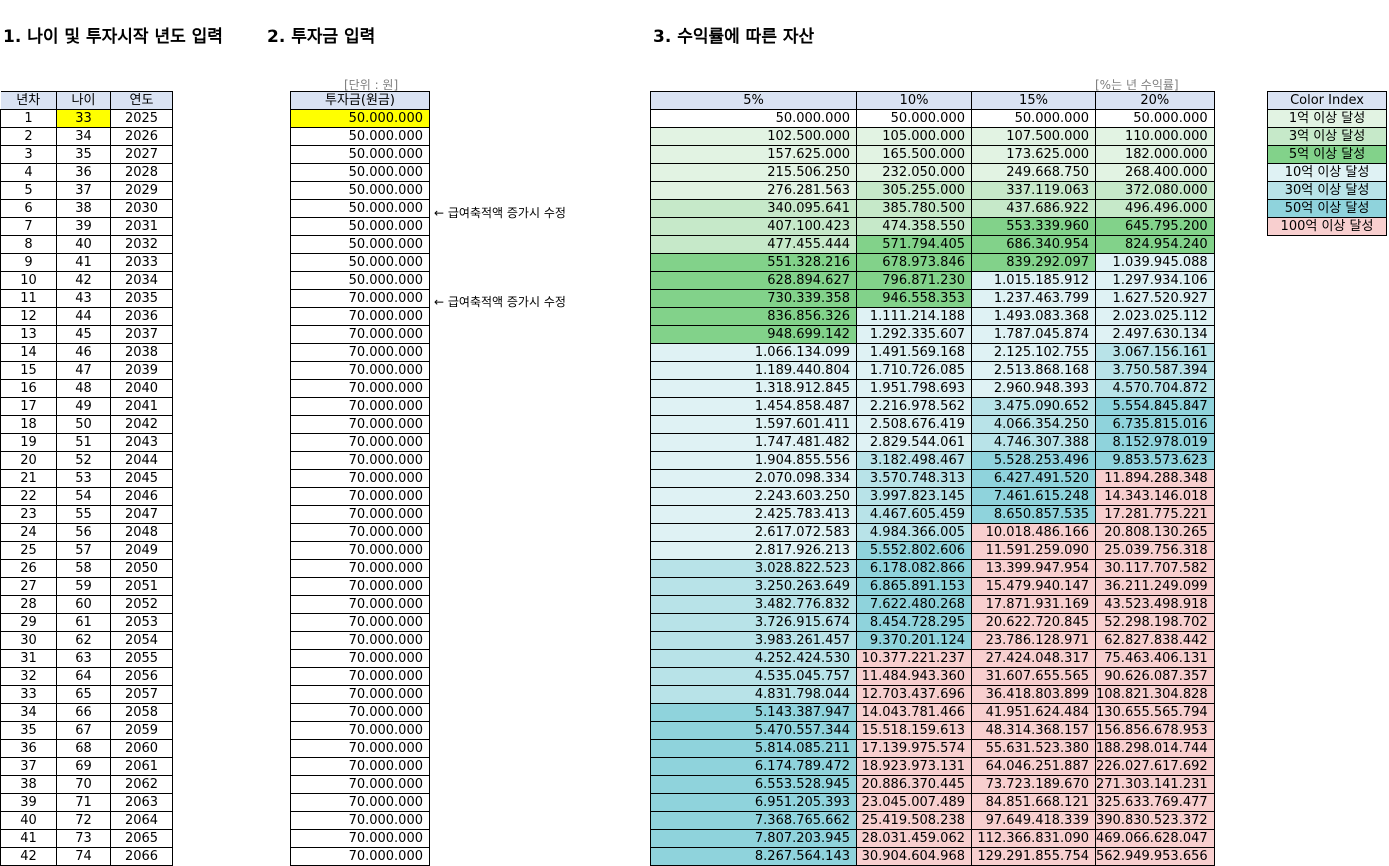 The image size is (1389, 866). I want to click on cell-rate-20: 14.343.146.018, so click(1155, 496).